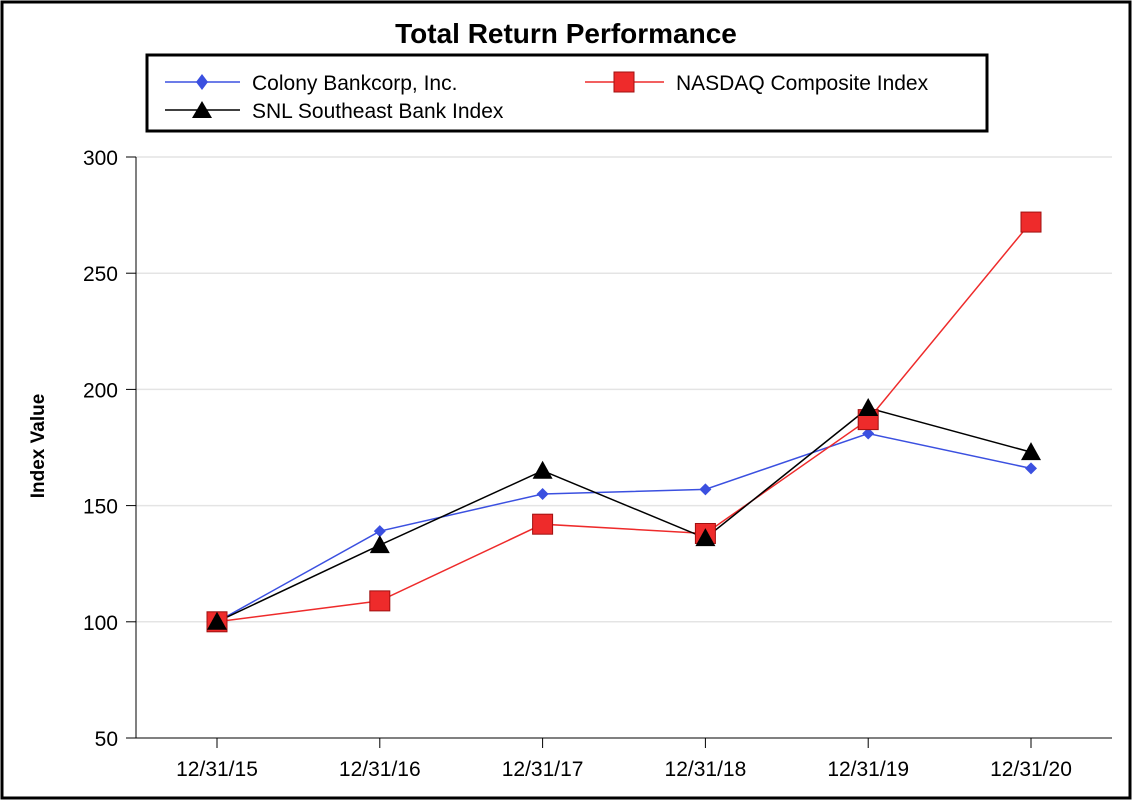 Image resolution: width=1132 pixels, height=805 pixels. Describe the element at coordinates (380, 769) in the screenshot. I see `x-tick-label: 12/31/16` at that location.